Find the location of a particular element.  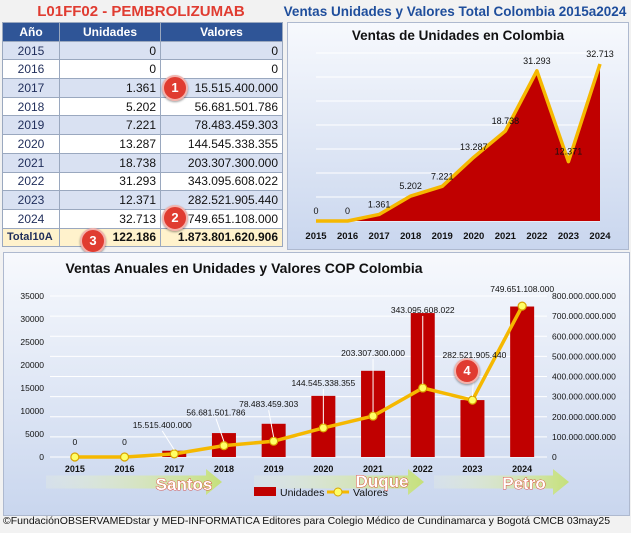

chart2-x-tick: 2023 is located at coordinates (472, 469).